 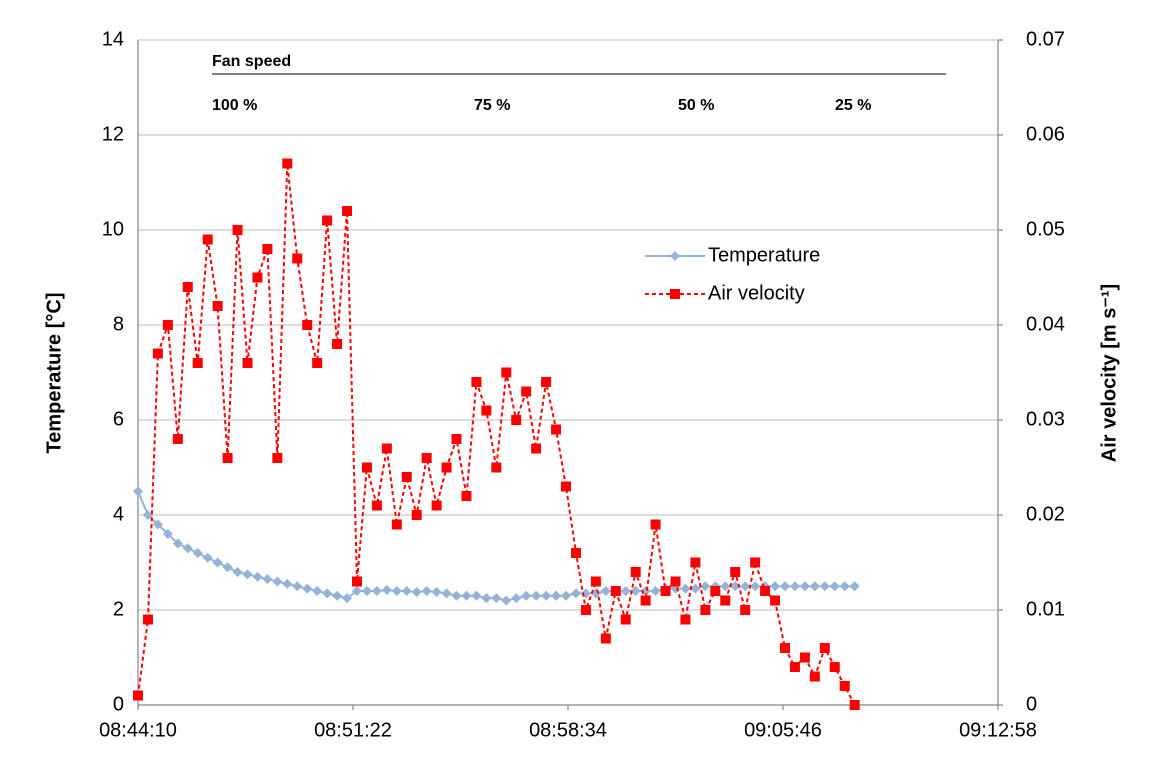 What do you see at coordinates (1045, 419) in the screenshot?
I see `y2-tick-label: 0.03` at bounding box center [1045, 419].